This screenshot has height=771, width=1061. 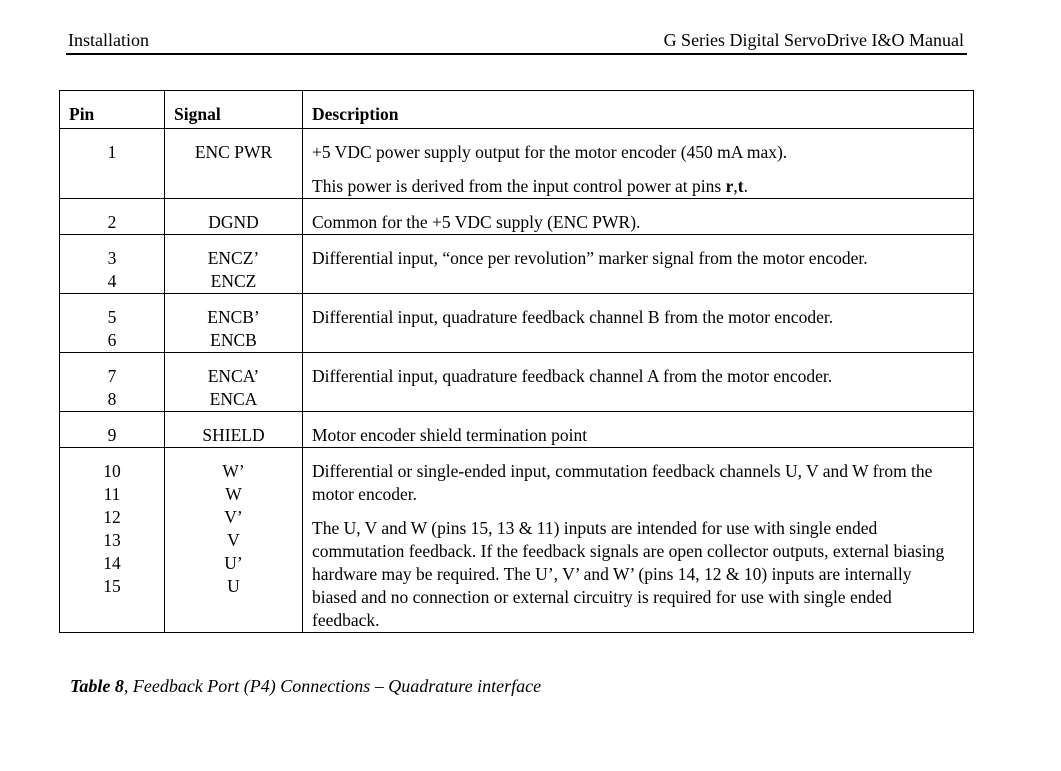 What do you see at coordinates (638, 109) in the screenshot?
I see `column-header-description: Description` at bounding box center [638, 109].